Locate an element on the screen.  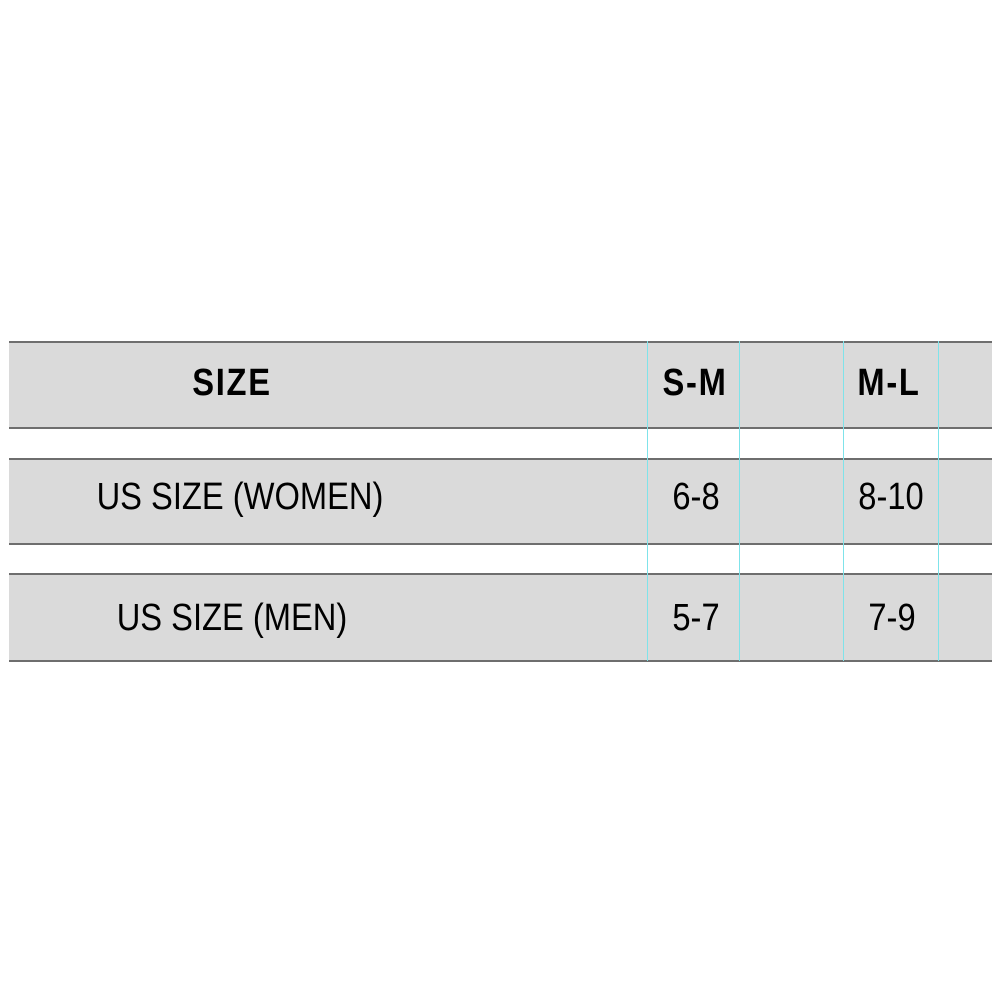
row-label-men: US SIZE (MEN) is located at coordinates (232, 618).